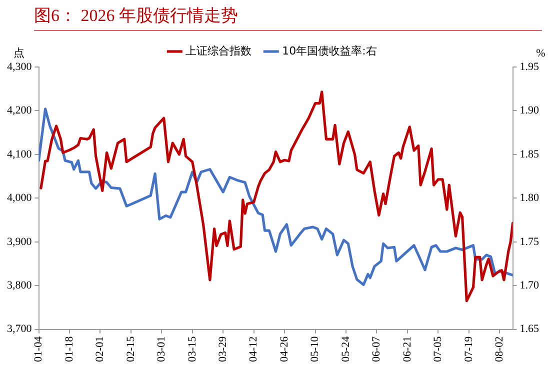 This screenshot has width=548, height=367. Describe the element at coordinates (499, 349) in the screenshot. I see `x-tick-label: 08-02` at that location.